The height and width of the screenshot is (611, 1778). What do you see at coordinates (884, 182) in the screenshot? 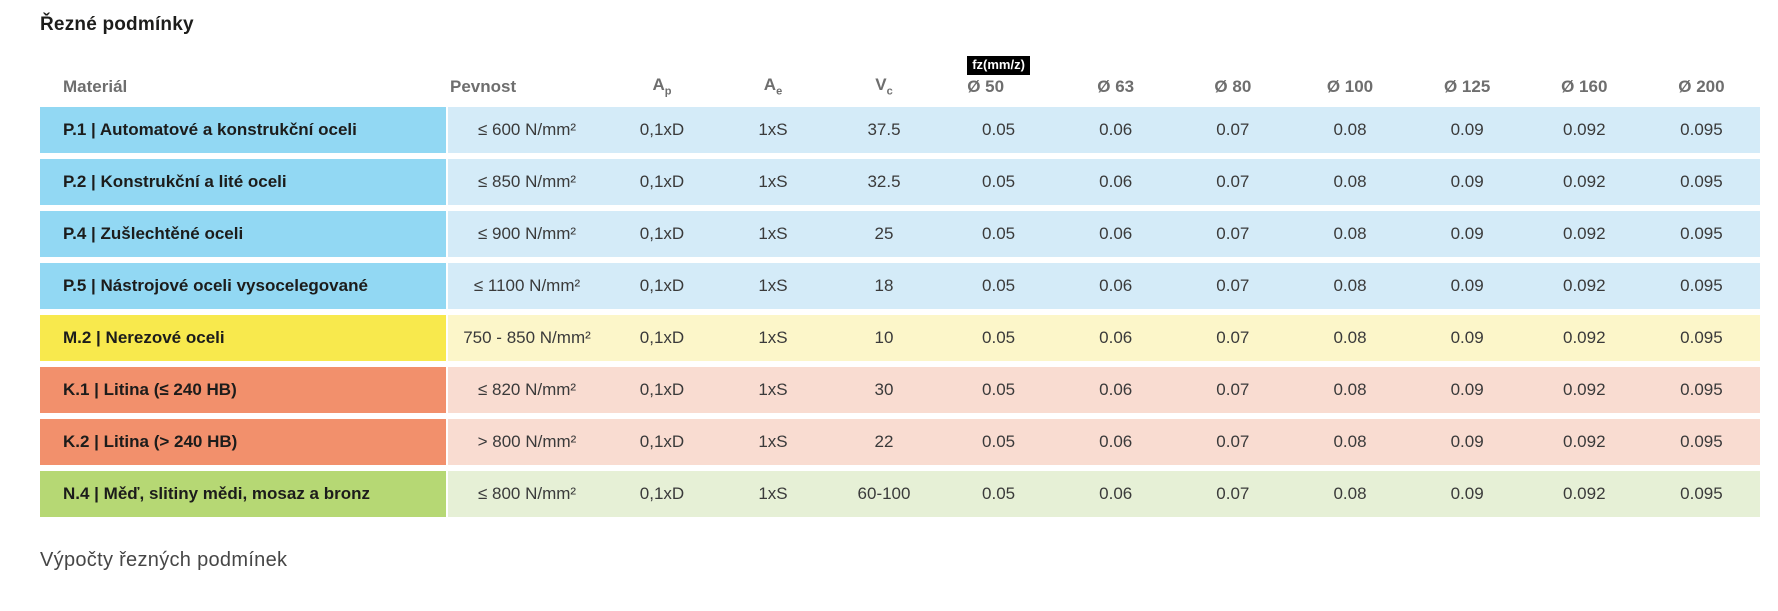
I see `vc-cell: 32.5` at bounding box center [884, 182].